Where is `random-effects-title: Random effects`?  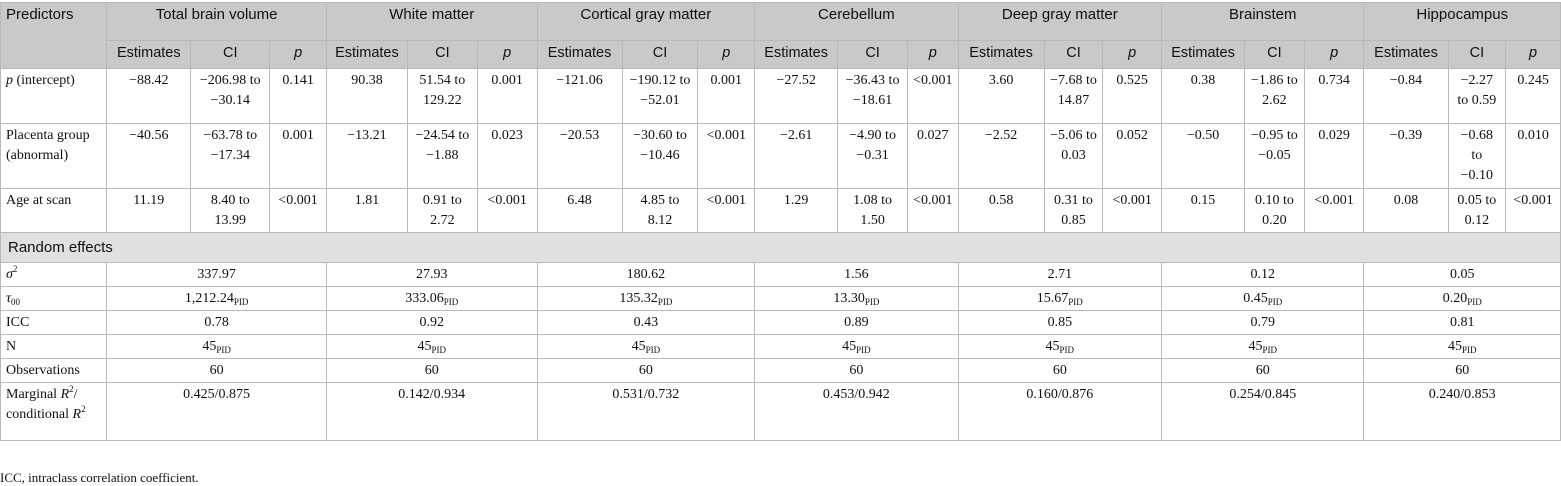
random-effects-title: Random effects is located at coordinates (780, 247).